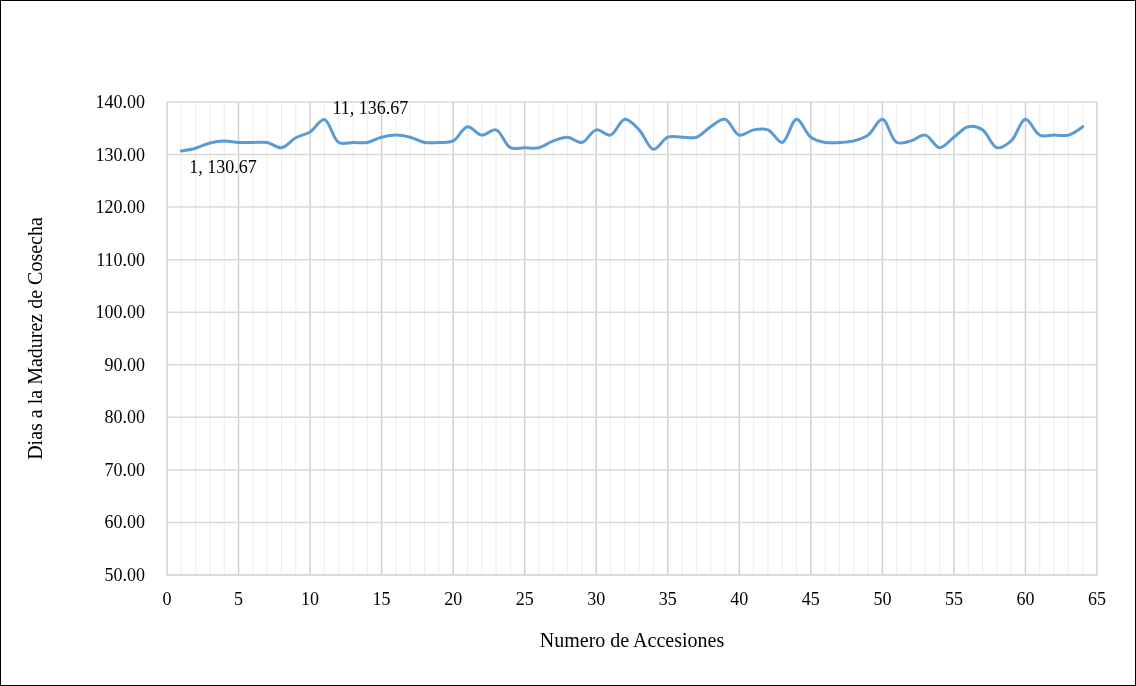 Image resolution: width=1136 pixels, height=686 pixels. I want to click on x-tick-label: 45, so click(810, 599).